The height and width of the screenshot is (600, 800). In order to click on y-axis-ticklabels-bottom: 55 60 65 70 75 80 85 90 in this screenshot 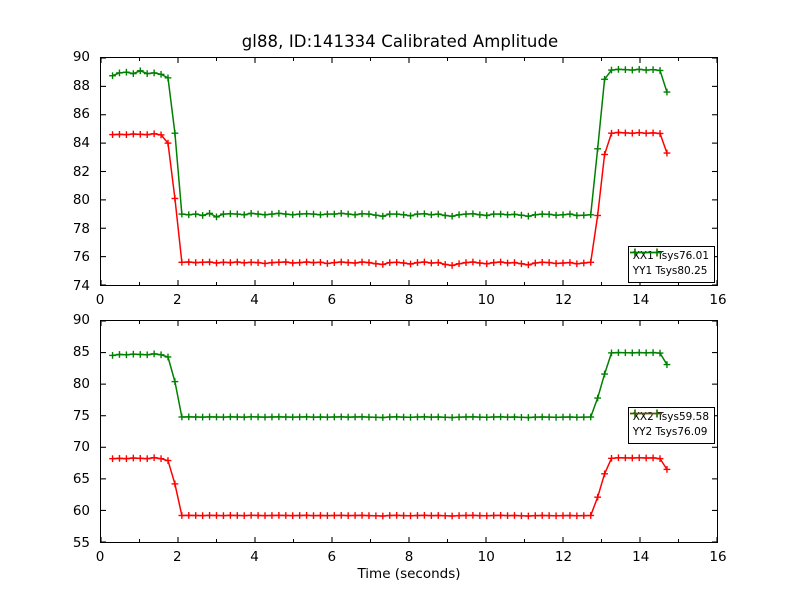, I will do `click(73, 431)`.